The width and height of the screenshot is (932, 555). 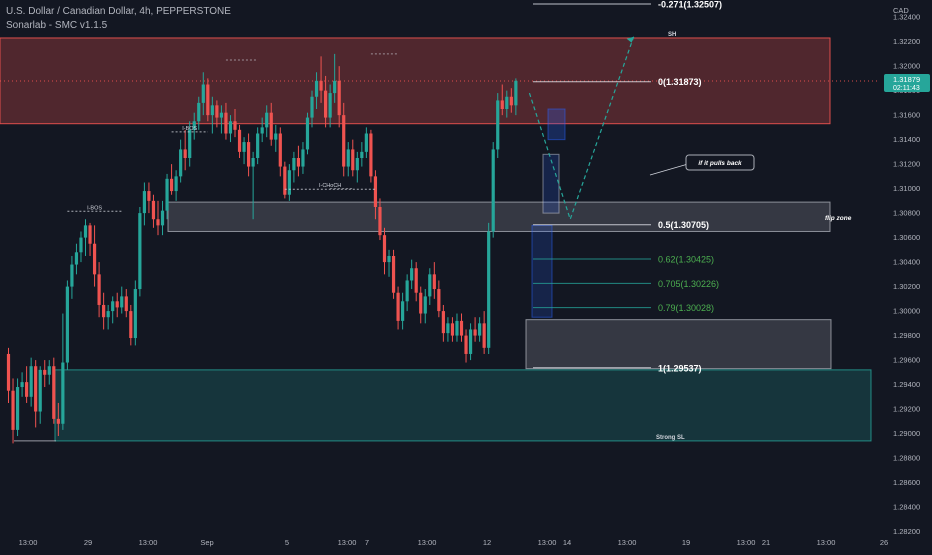 I want to click on y-tick-label: 1.30200, so click(x=906, y=286).